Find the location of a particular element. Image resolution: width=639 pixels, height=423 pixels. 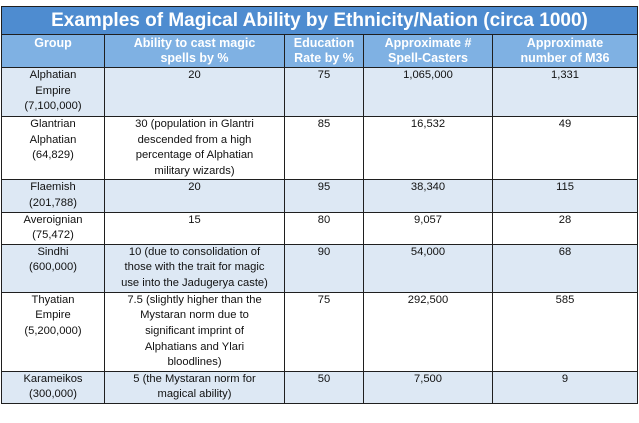

cell-m36: 115 is located at coordinates (565, 196).